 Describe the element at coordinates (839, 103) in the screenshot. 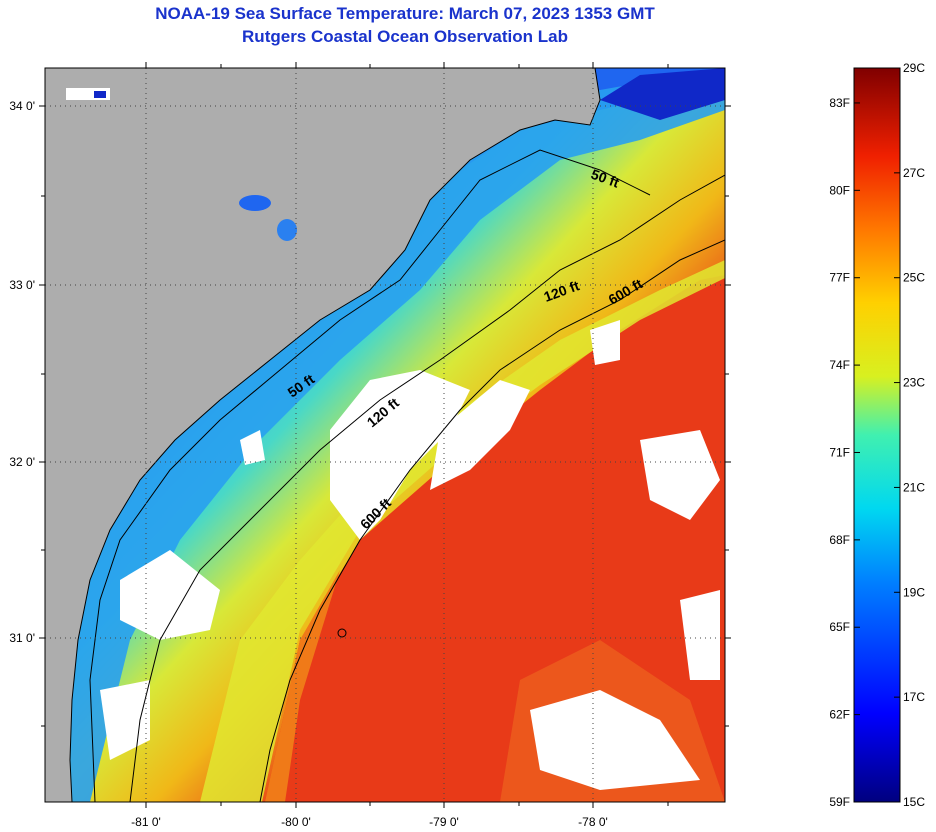

I see `fahrenheit-label: 83F` at that location.